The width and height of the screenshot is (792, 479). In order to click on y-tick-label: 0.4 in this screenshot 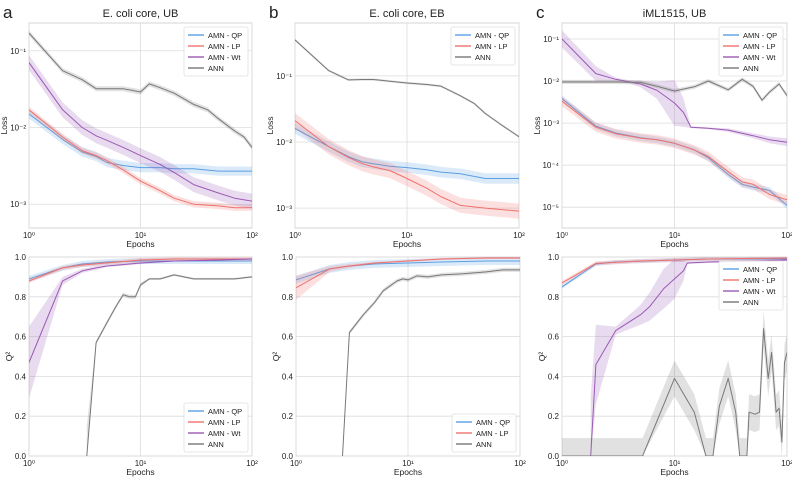, I will do `click(288, 376)`.